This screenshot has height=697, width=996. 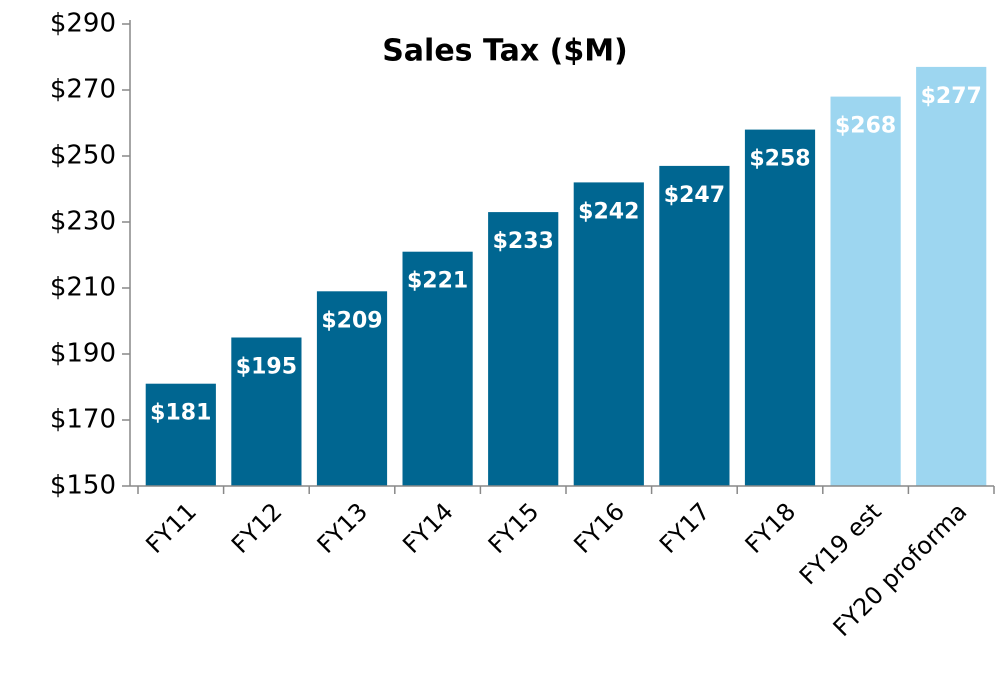 I want to click on y-tick-label: $230, so click(x=83, y=222).